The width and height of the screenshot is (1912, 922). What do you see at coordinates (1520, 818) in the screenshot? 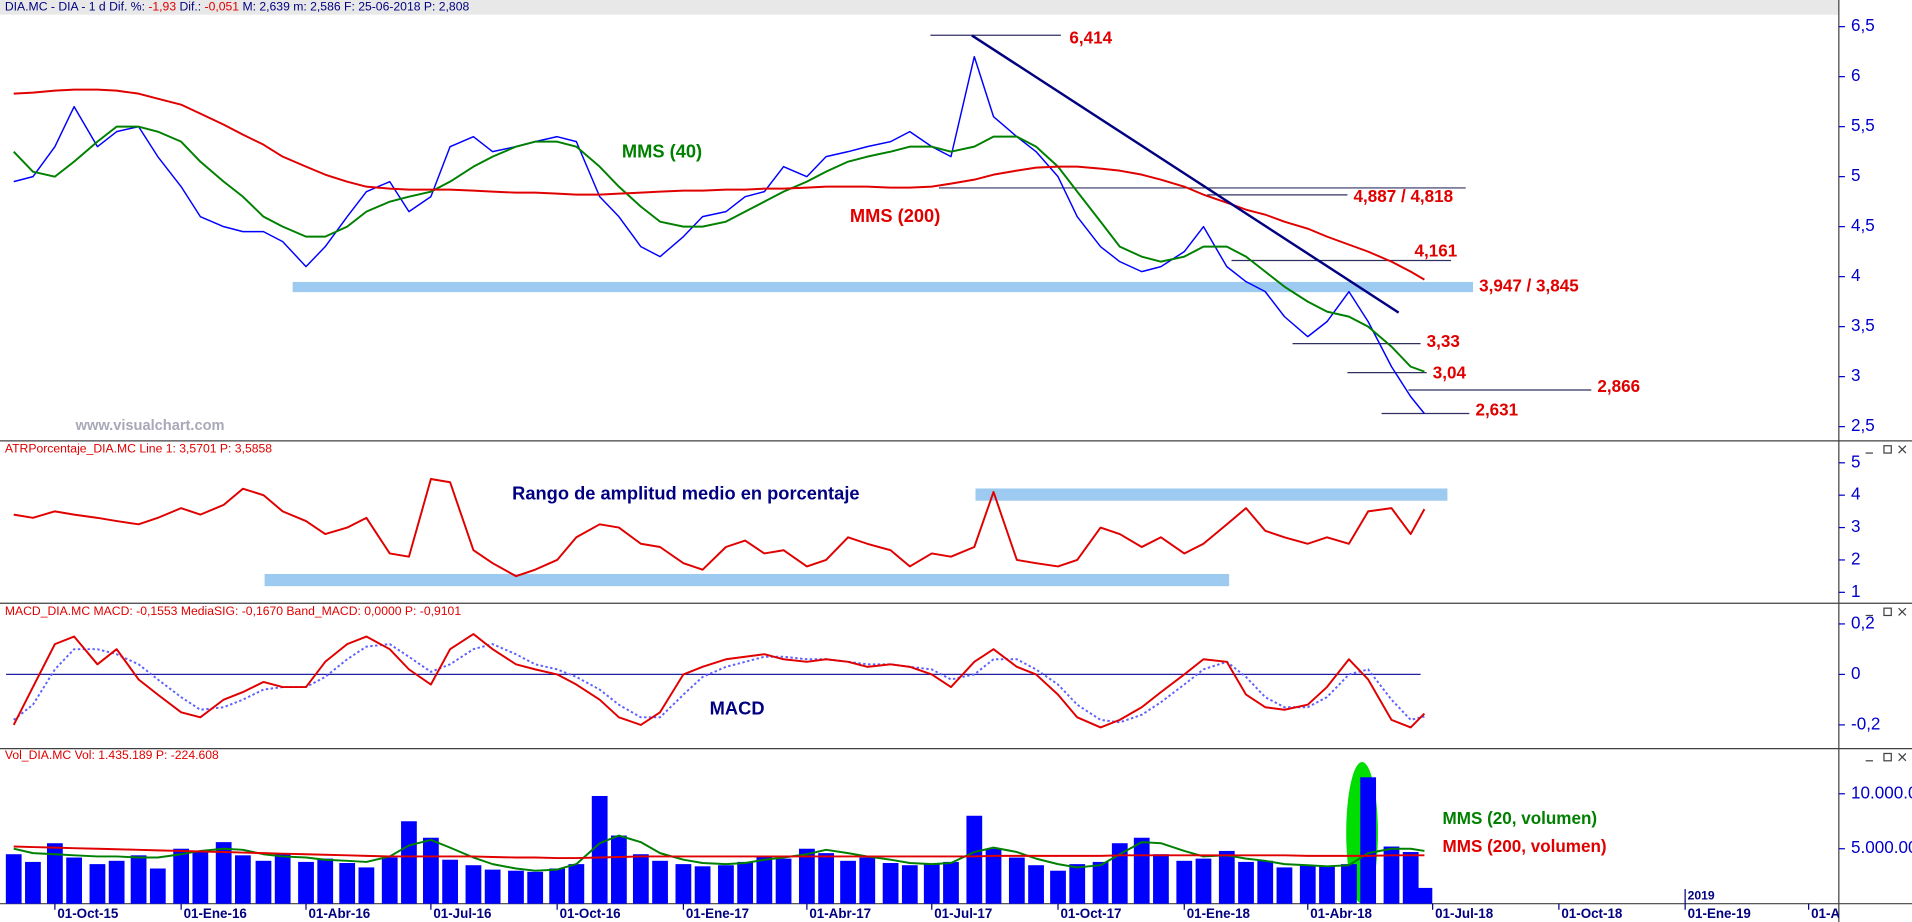
I see `series-label: MMS (20, volumen)` at bounding box center [1520, 818].